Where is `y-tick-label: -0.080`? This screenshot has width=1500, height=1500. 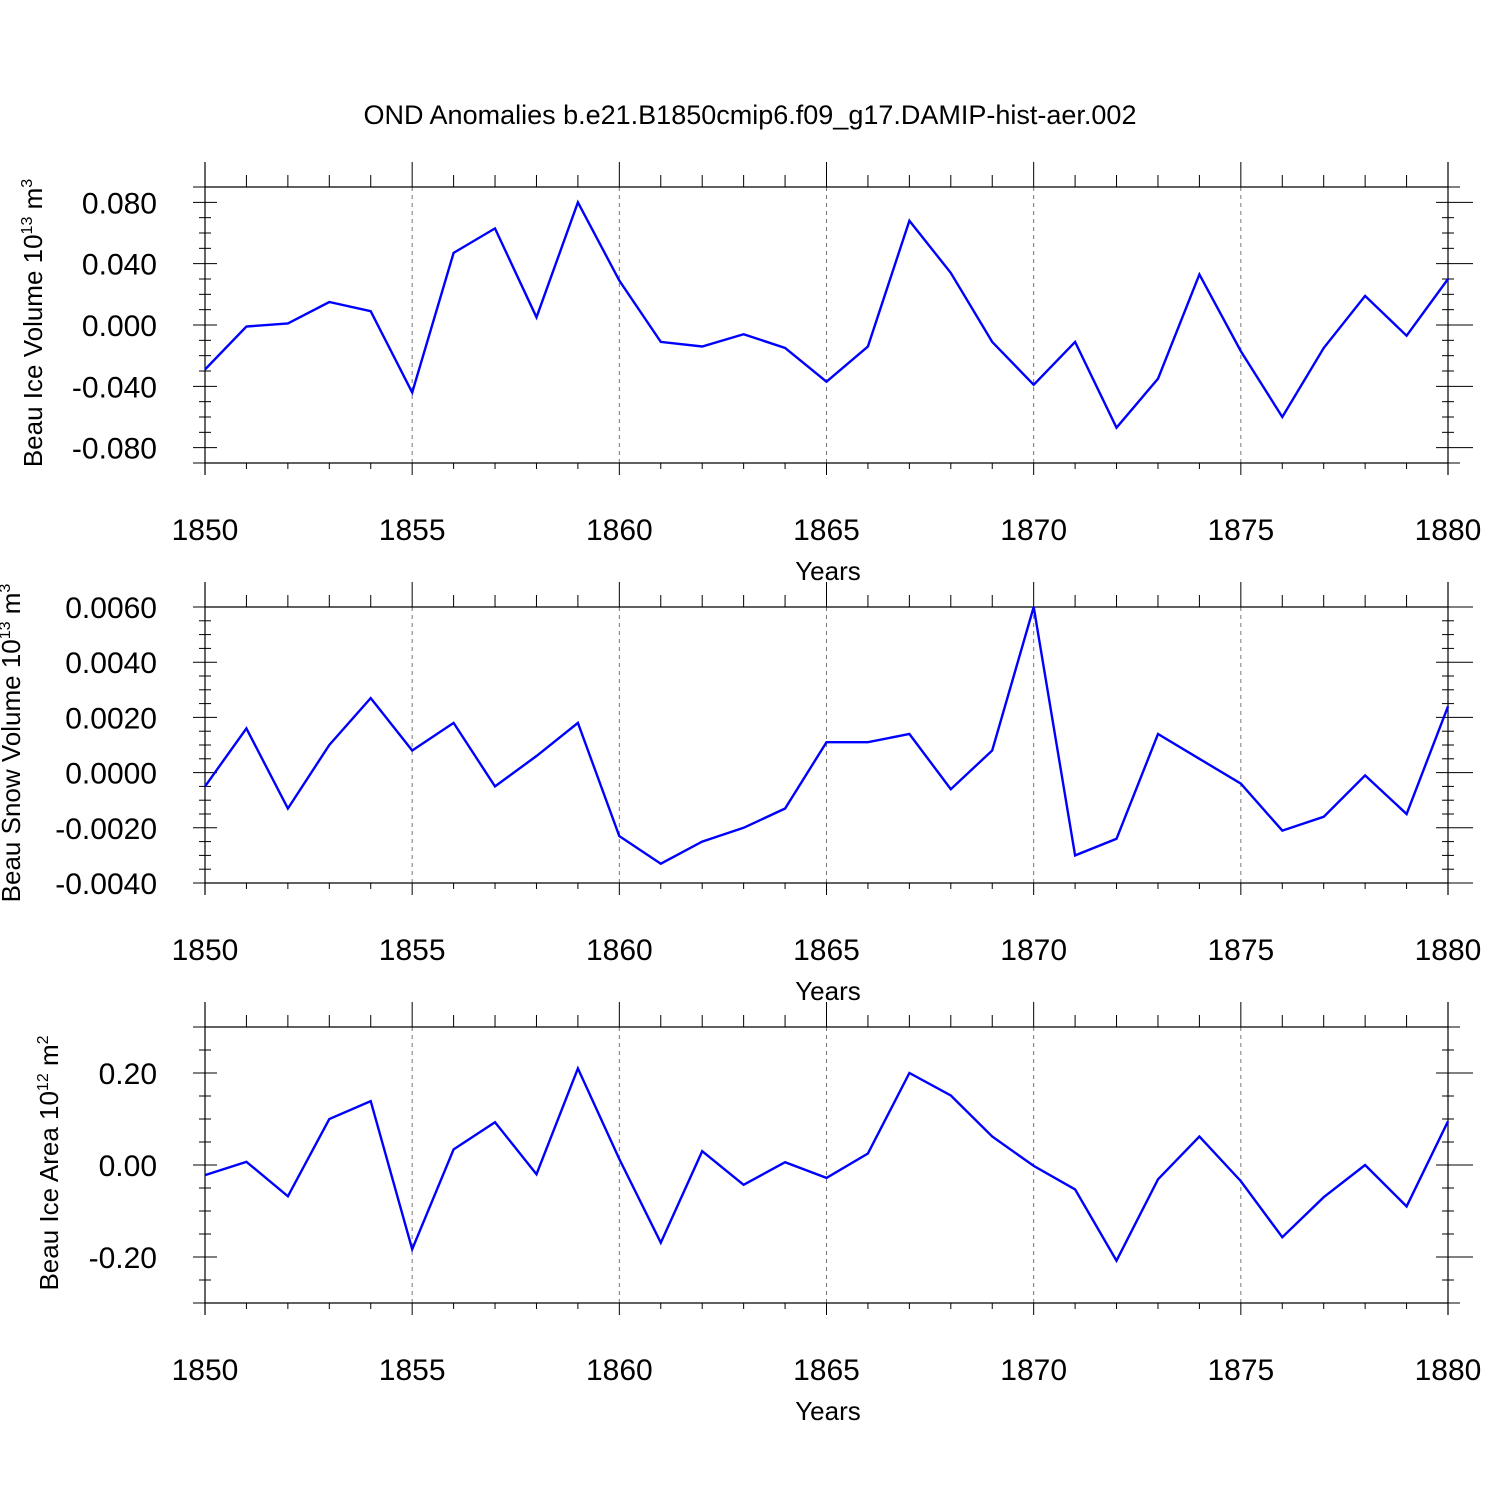 y-tick-label: -0.080 is located at coordinates (114, 449).